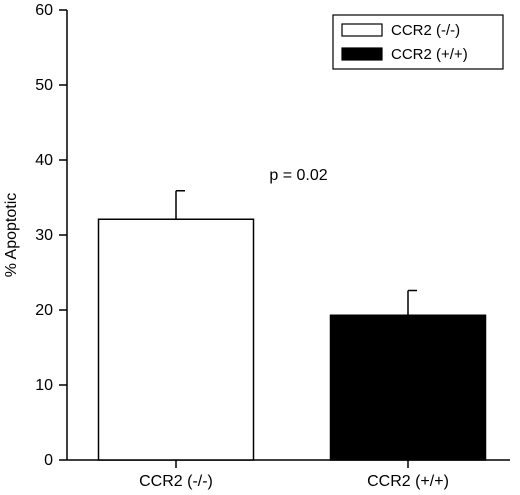  Describe the element at coordinates (44, 85) in the screenshot. I see `y-tick-label: 50` at that location.